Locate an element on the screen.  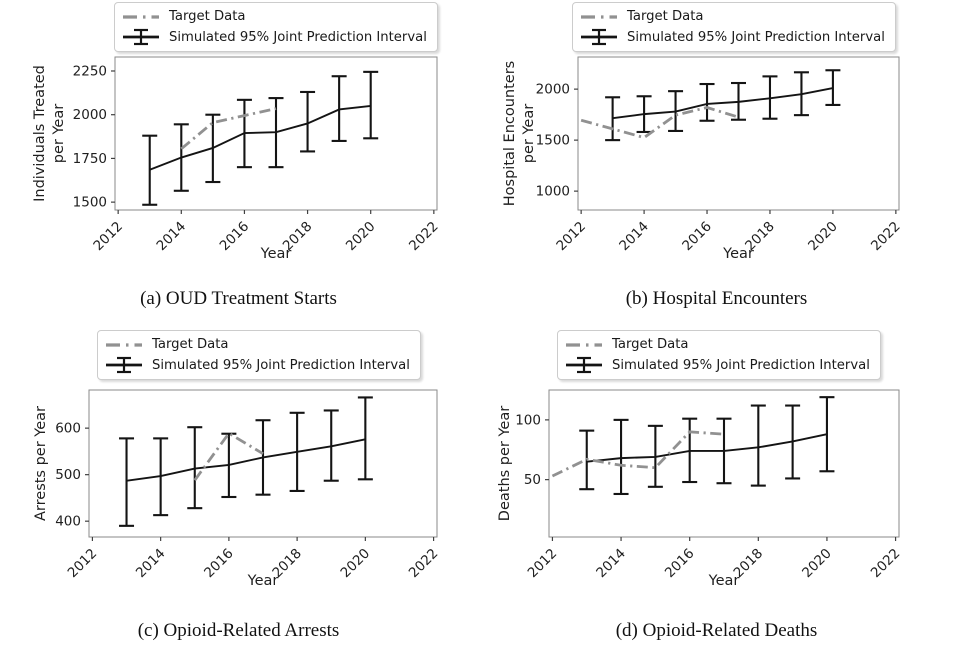
axis-y-label: Individuals Treated per Year is located at coordinates (49, 133).